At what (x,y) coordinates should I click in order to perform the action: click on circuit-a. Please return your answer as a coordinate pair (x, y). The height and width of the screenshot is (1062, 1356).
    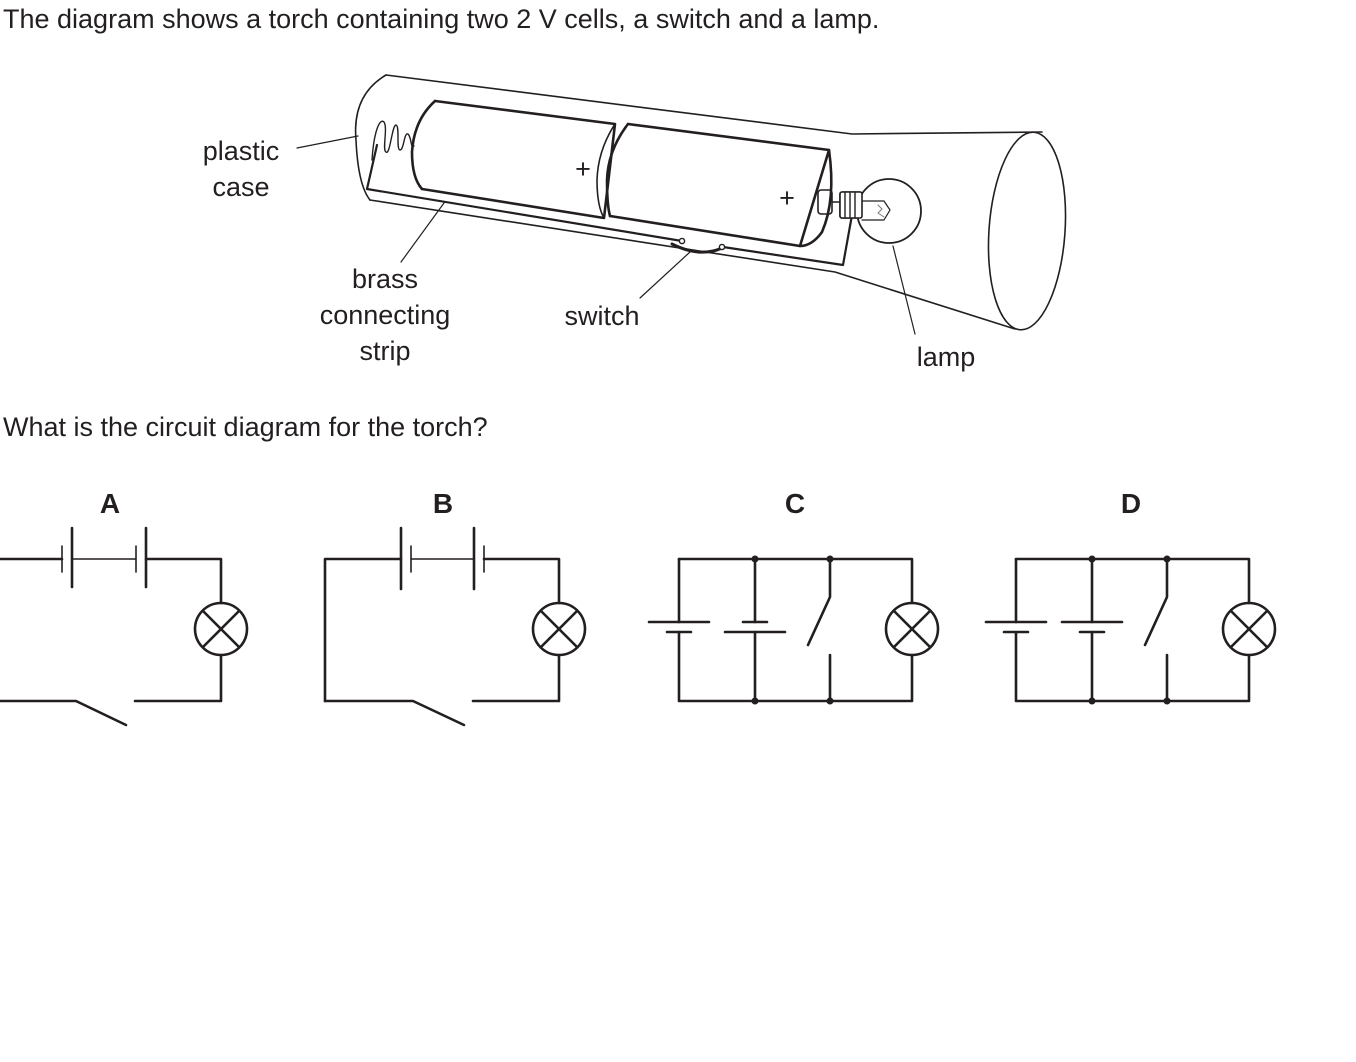
    Looking at the image, I should click on (124, 626).